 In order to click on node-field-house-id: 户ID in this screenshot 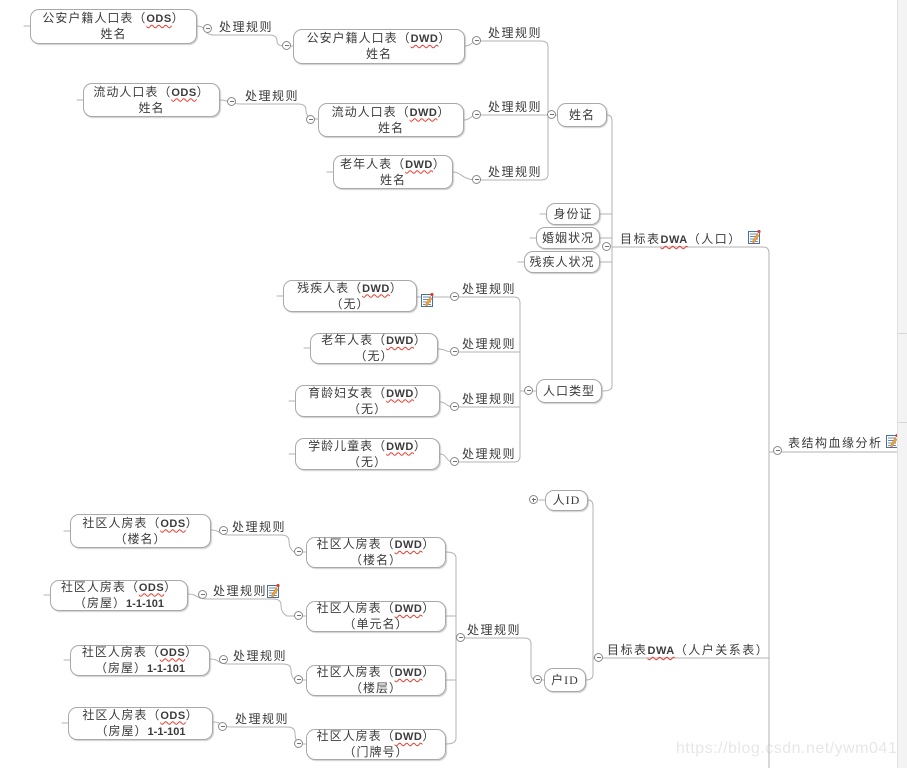, I will do `click(565, 680)`.